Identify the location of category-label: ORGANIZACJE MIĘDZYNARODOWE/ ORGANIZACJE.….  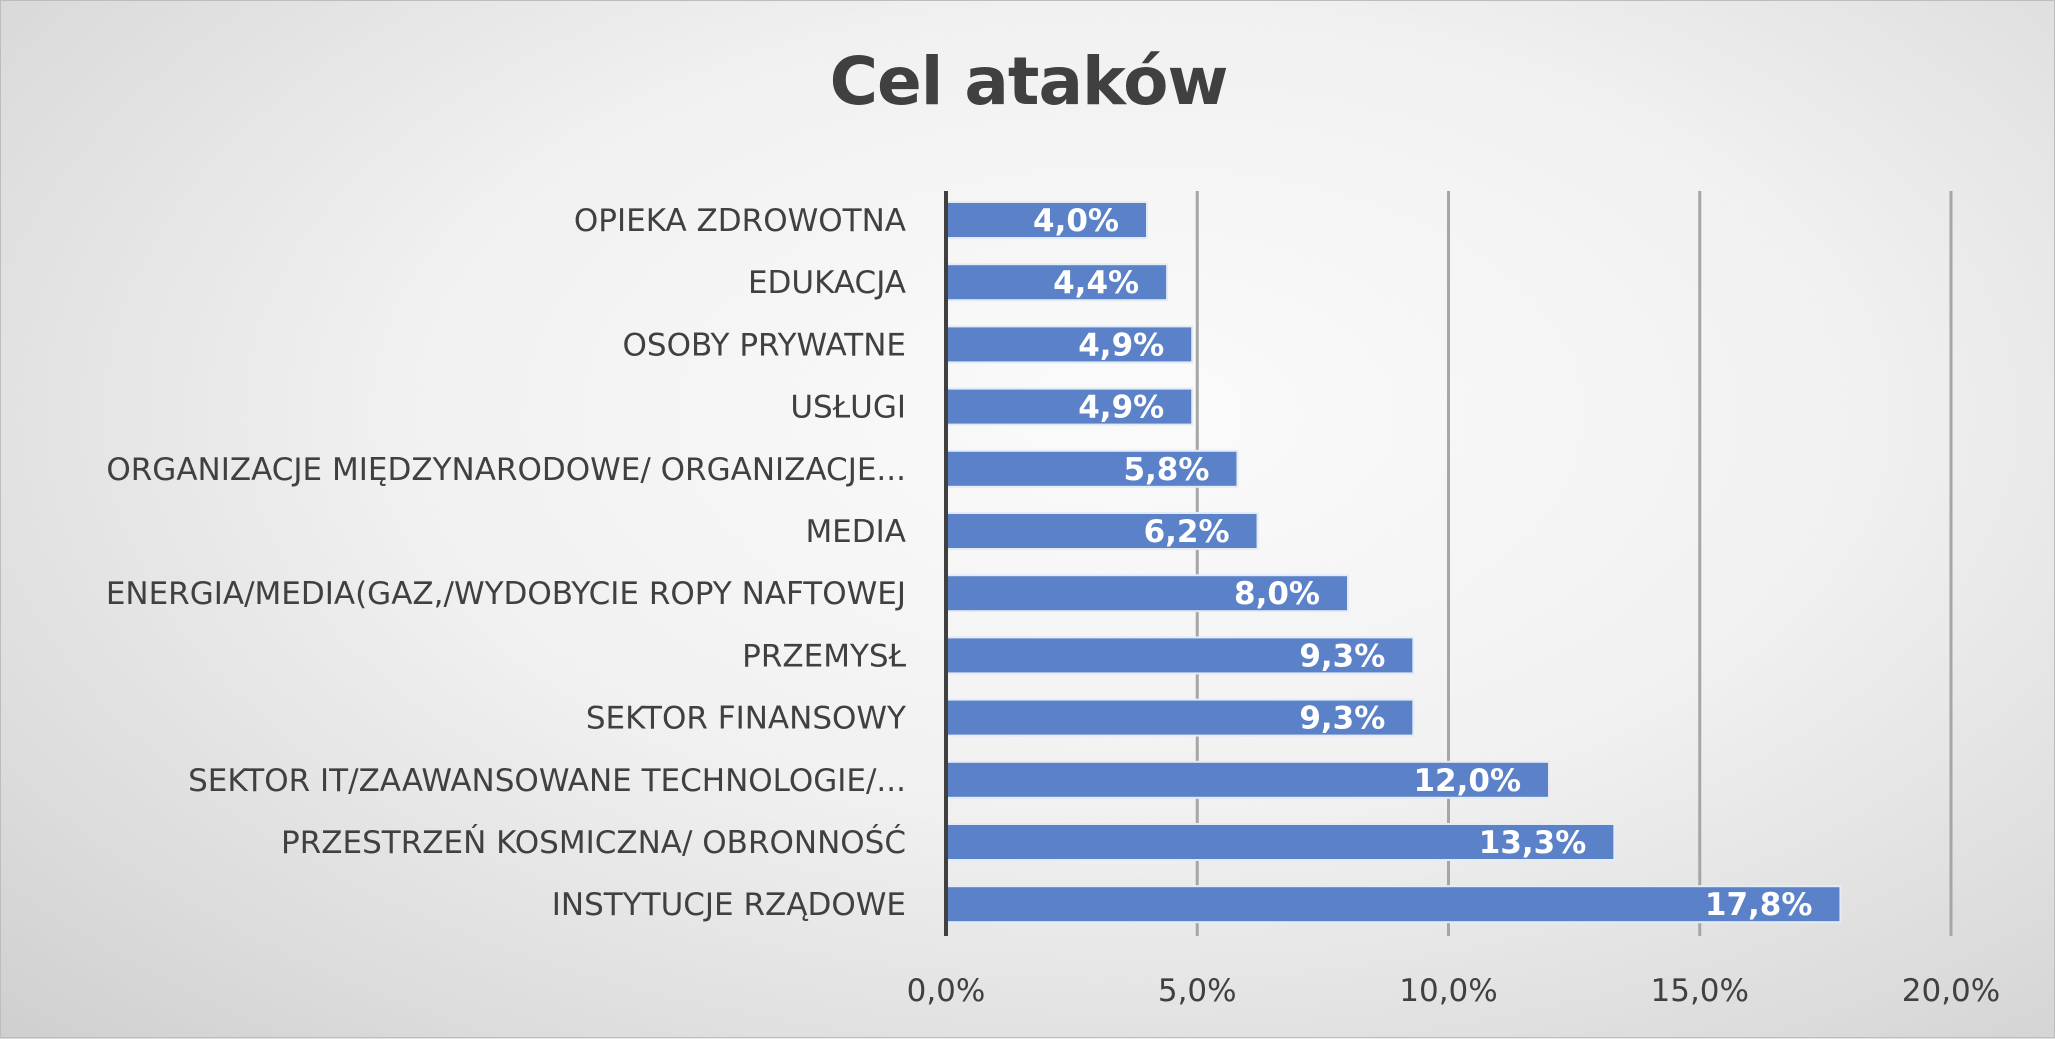
(506, 470).